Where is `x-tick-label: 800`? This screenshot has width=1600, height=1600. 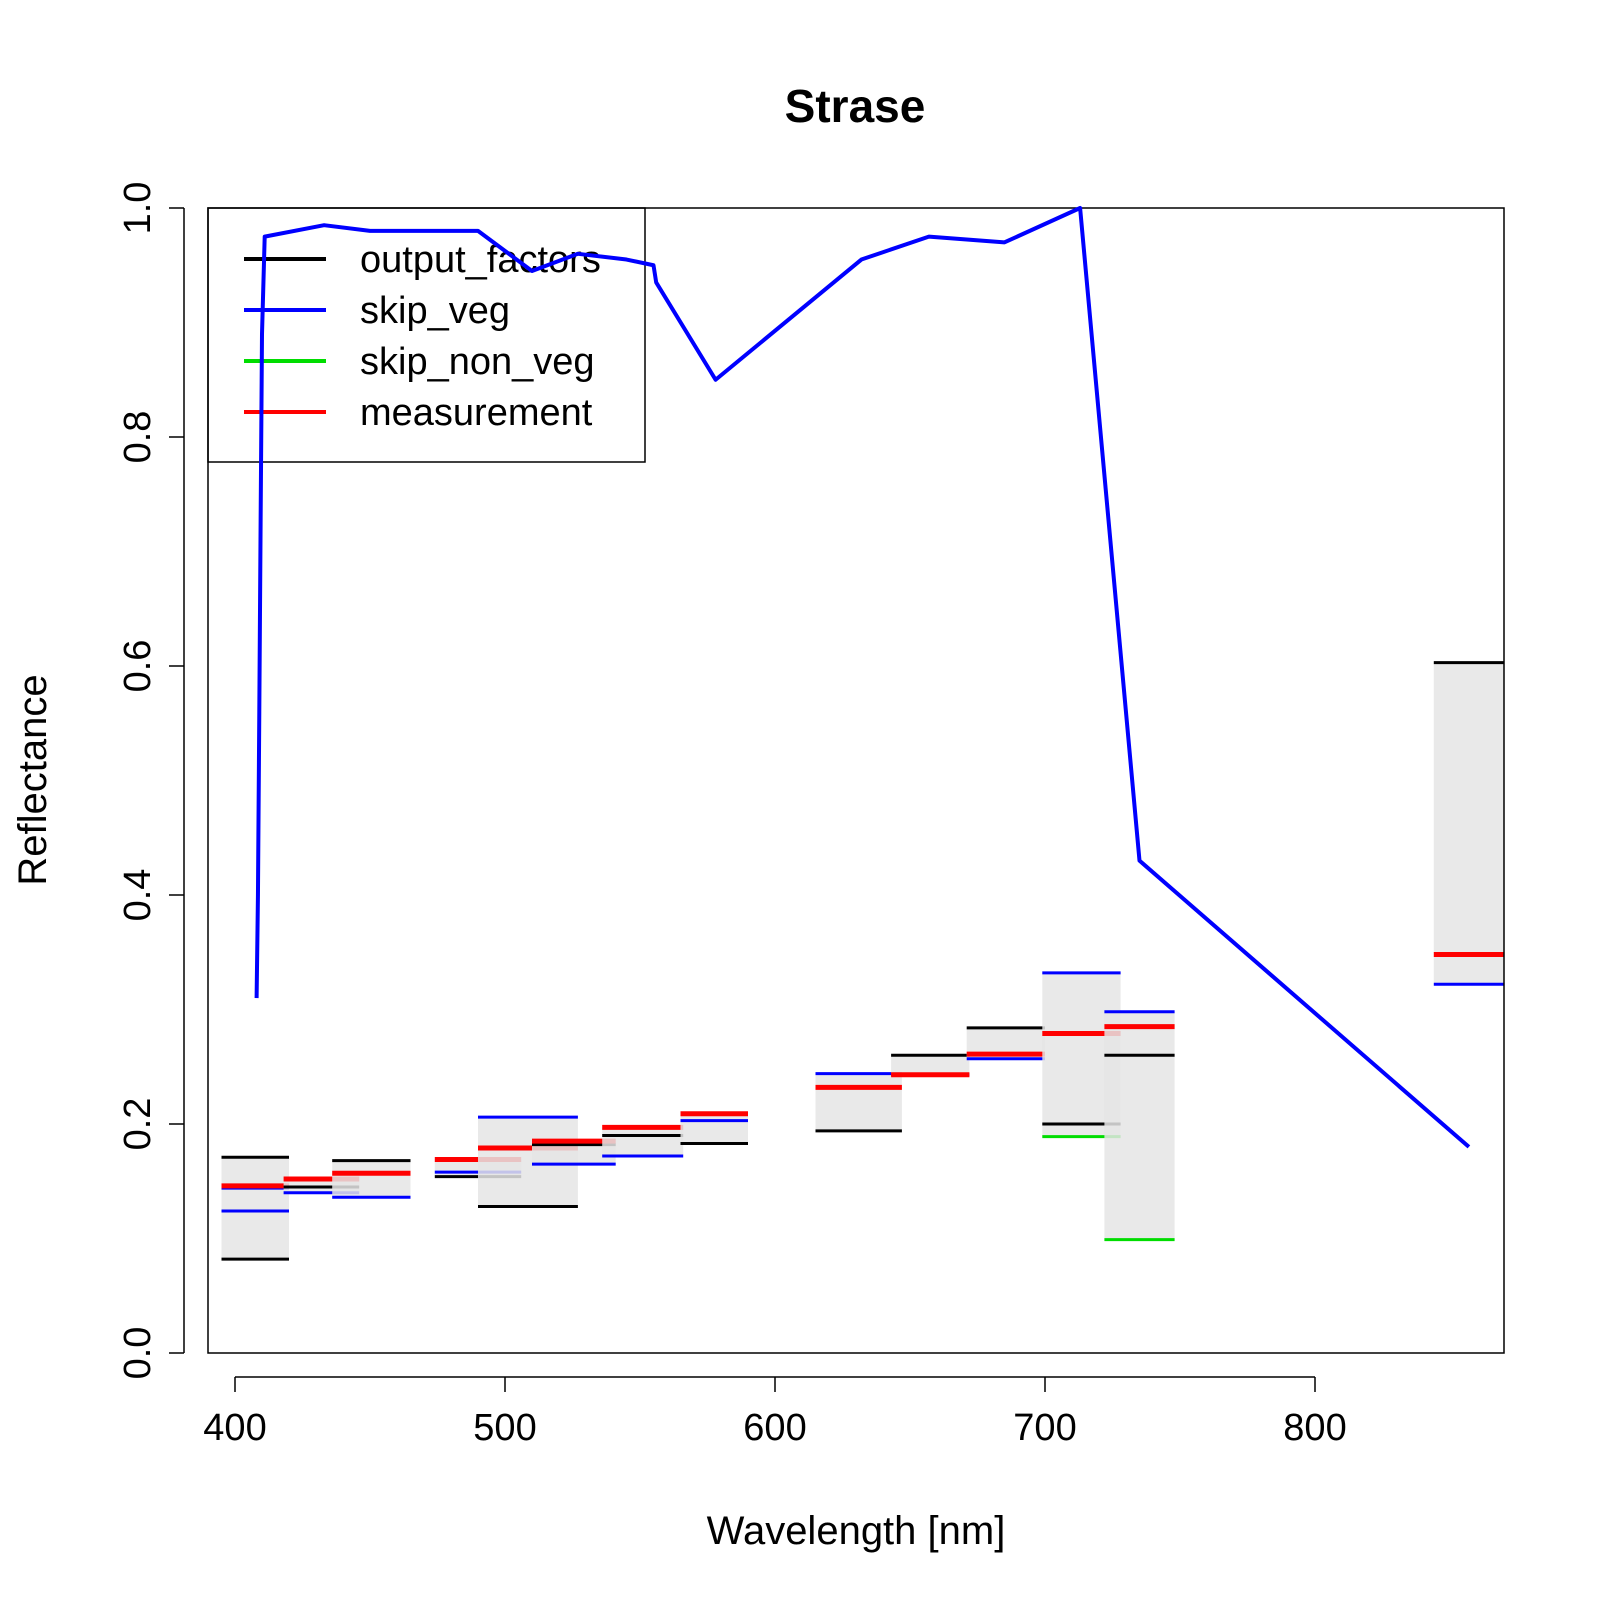 x-tick-label: 800 is located at coordinates (1314, 1428).